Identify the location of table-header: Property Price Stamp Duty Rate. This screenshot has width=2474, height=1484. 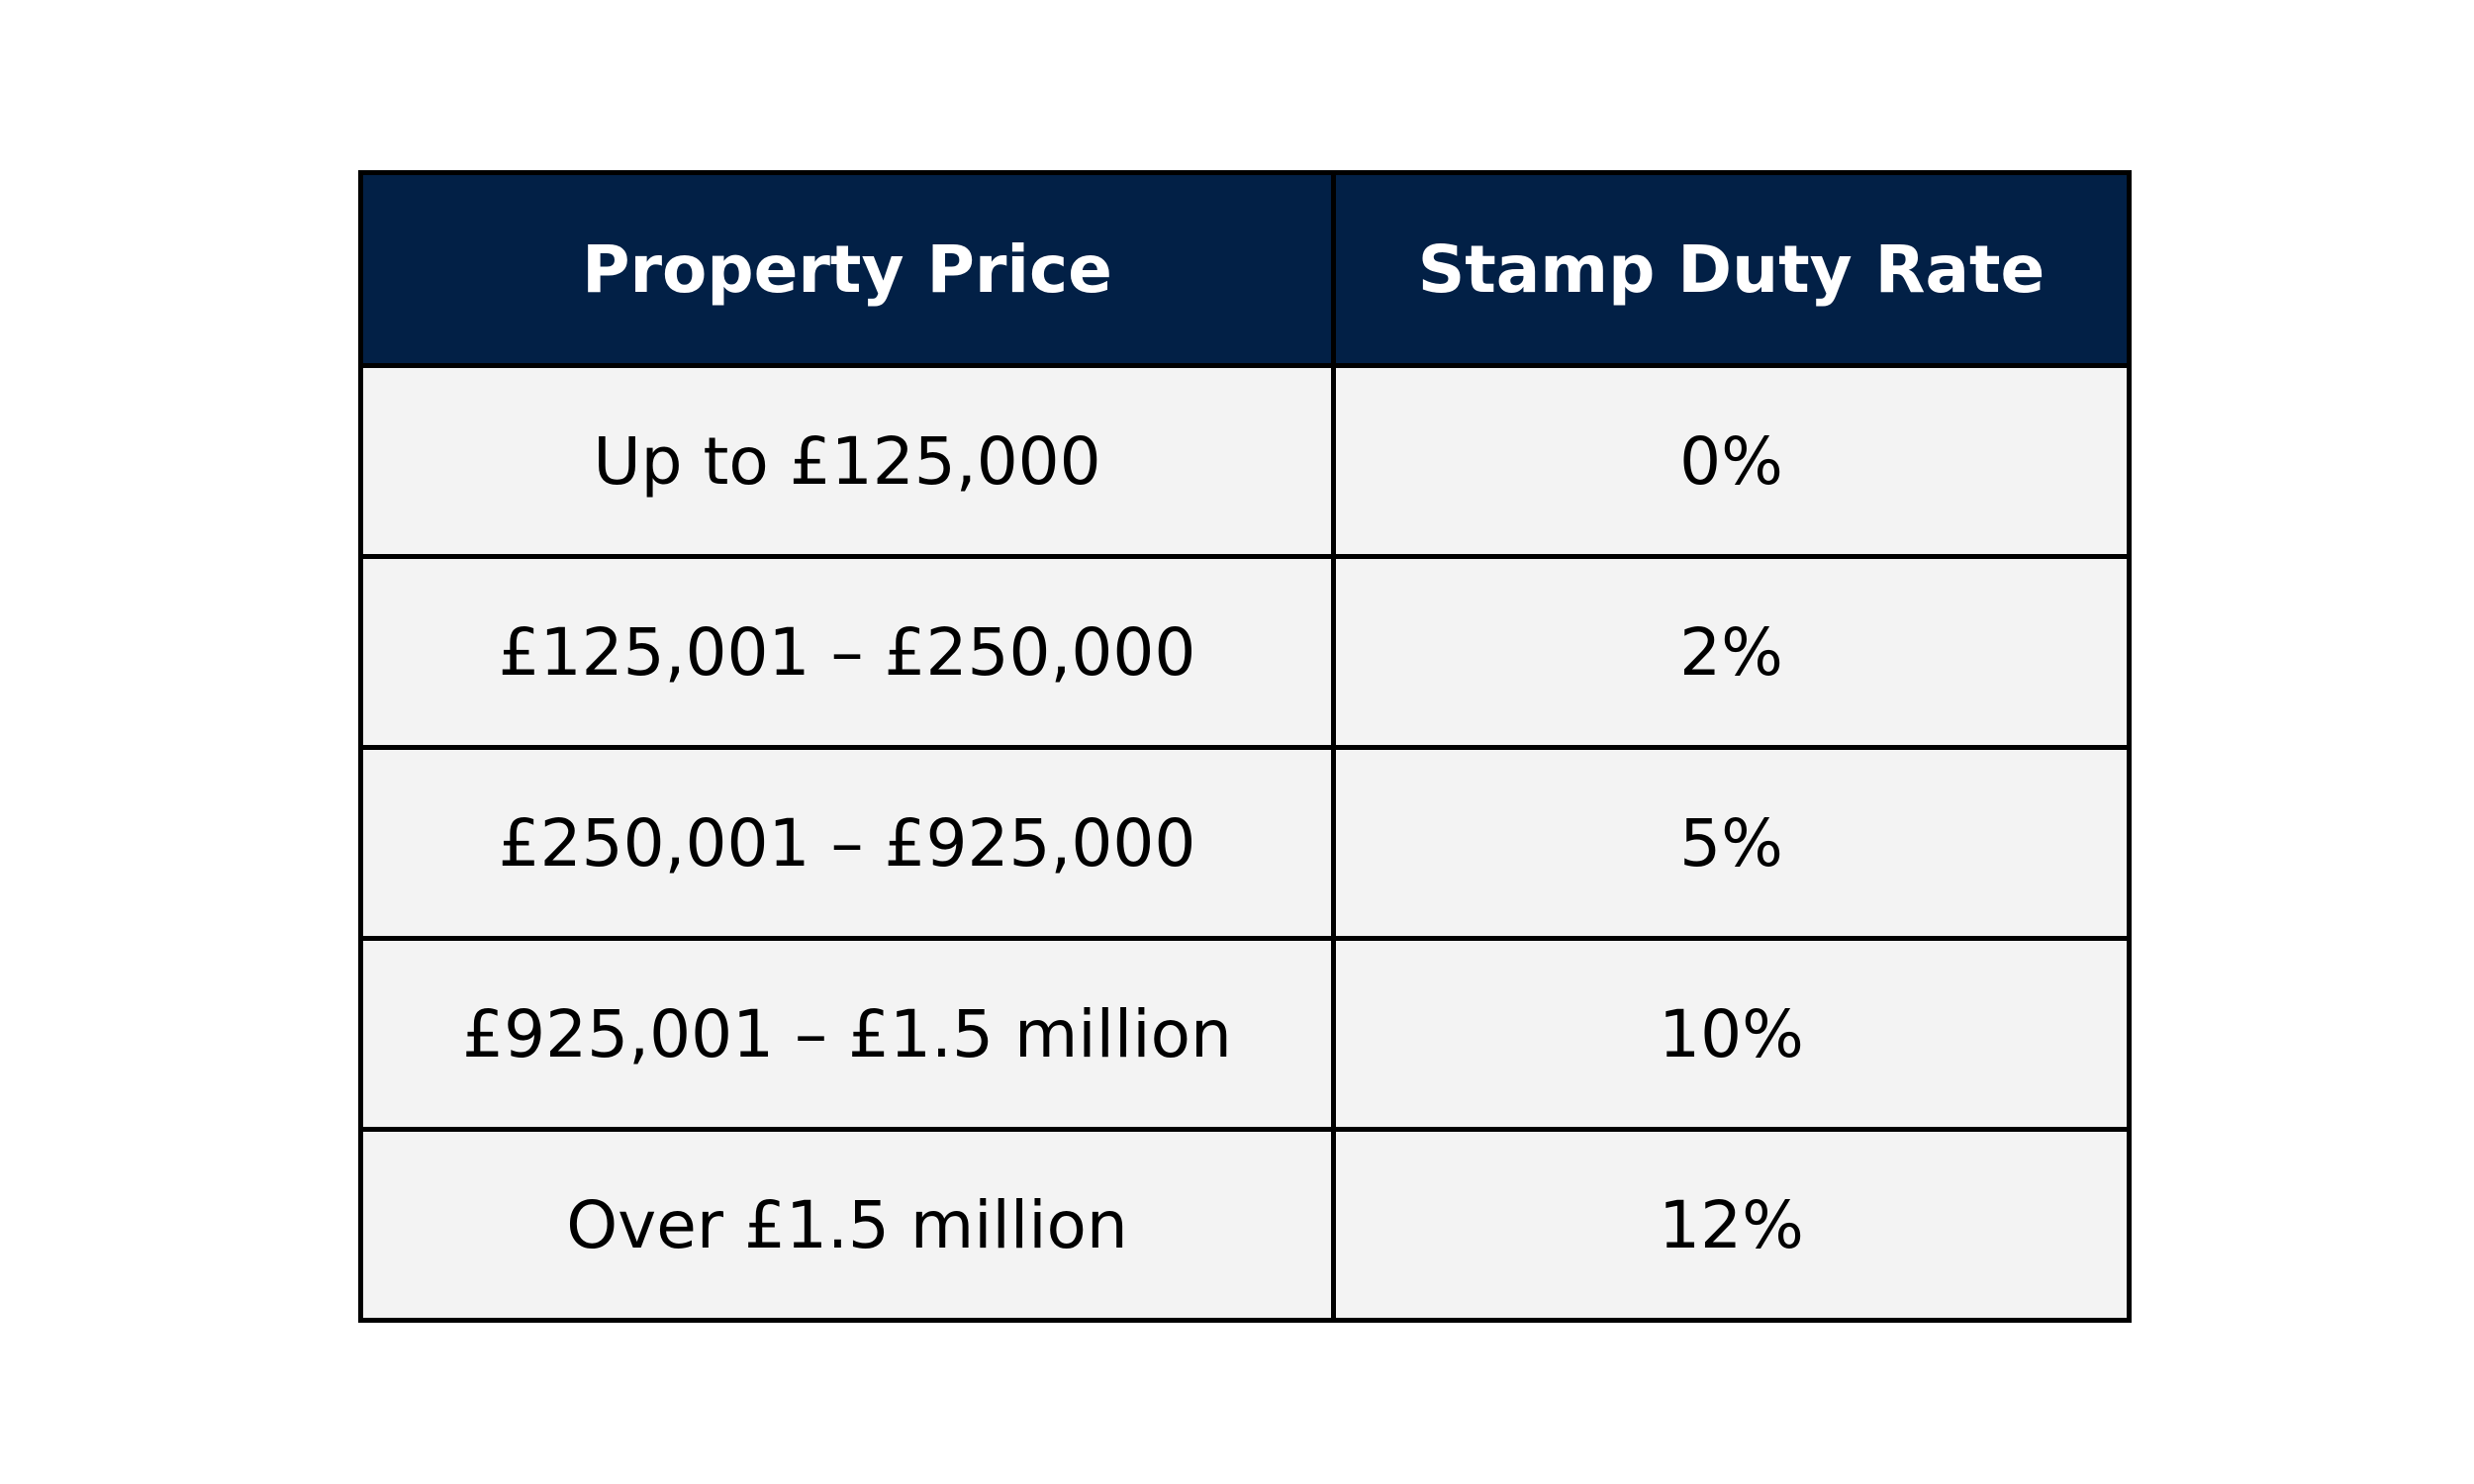
(1245, 269).